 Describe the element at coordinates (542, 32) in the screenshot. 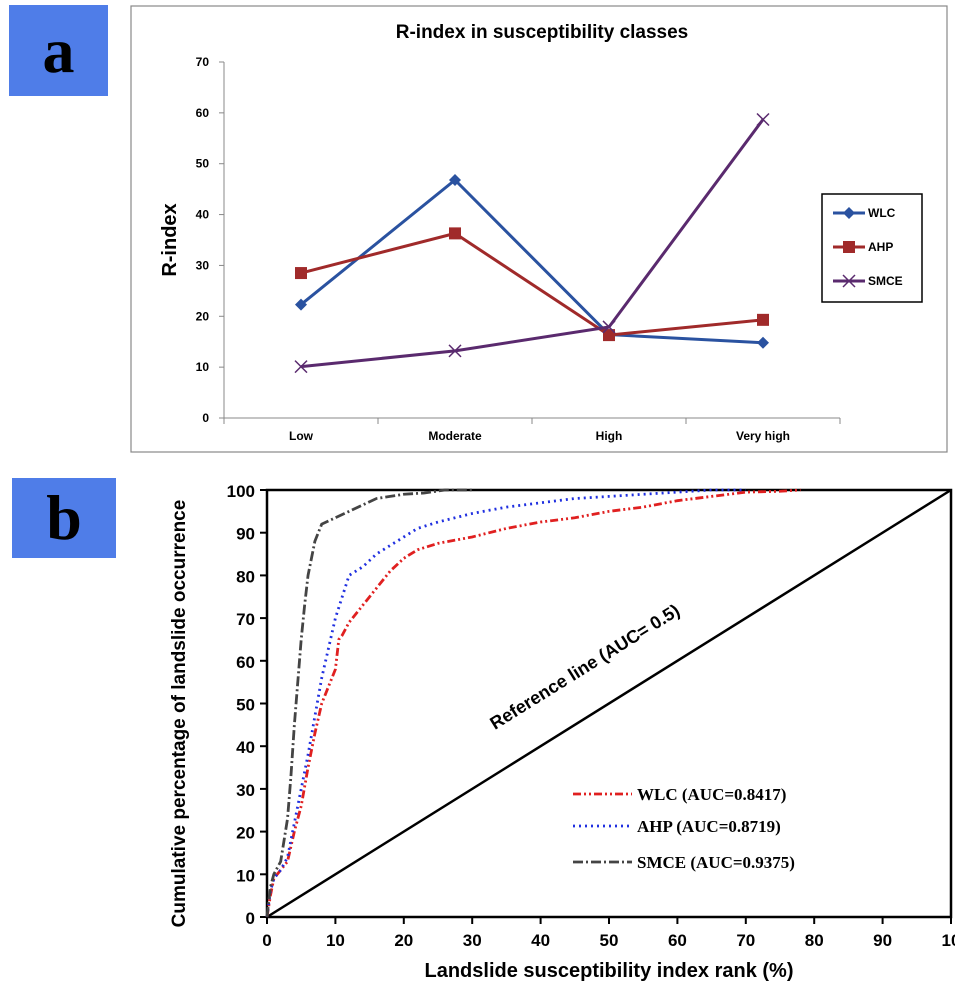

I see `chart-a-title: R-index in susceptibility classes` at that location.